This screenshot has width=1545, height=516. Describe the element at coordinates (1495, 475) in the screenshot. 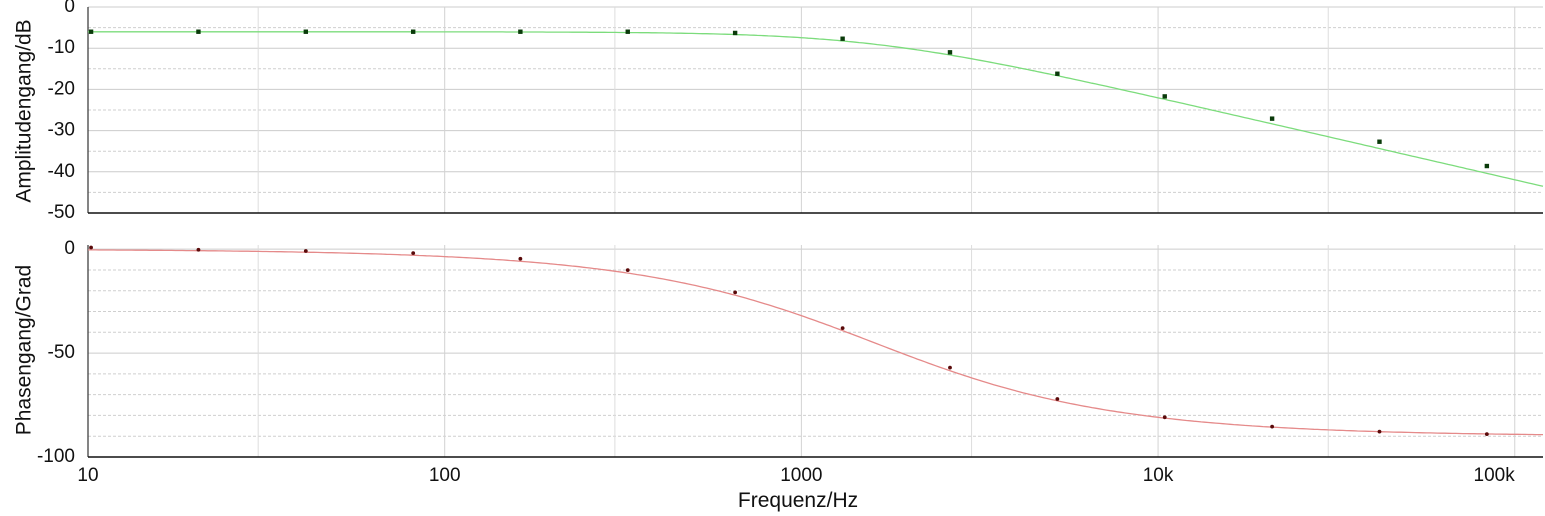

I see `x-tick-label: 100k` at that location.